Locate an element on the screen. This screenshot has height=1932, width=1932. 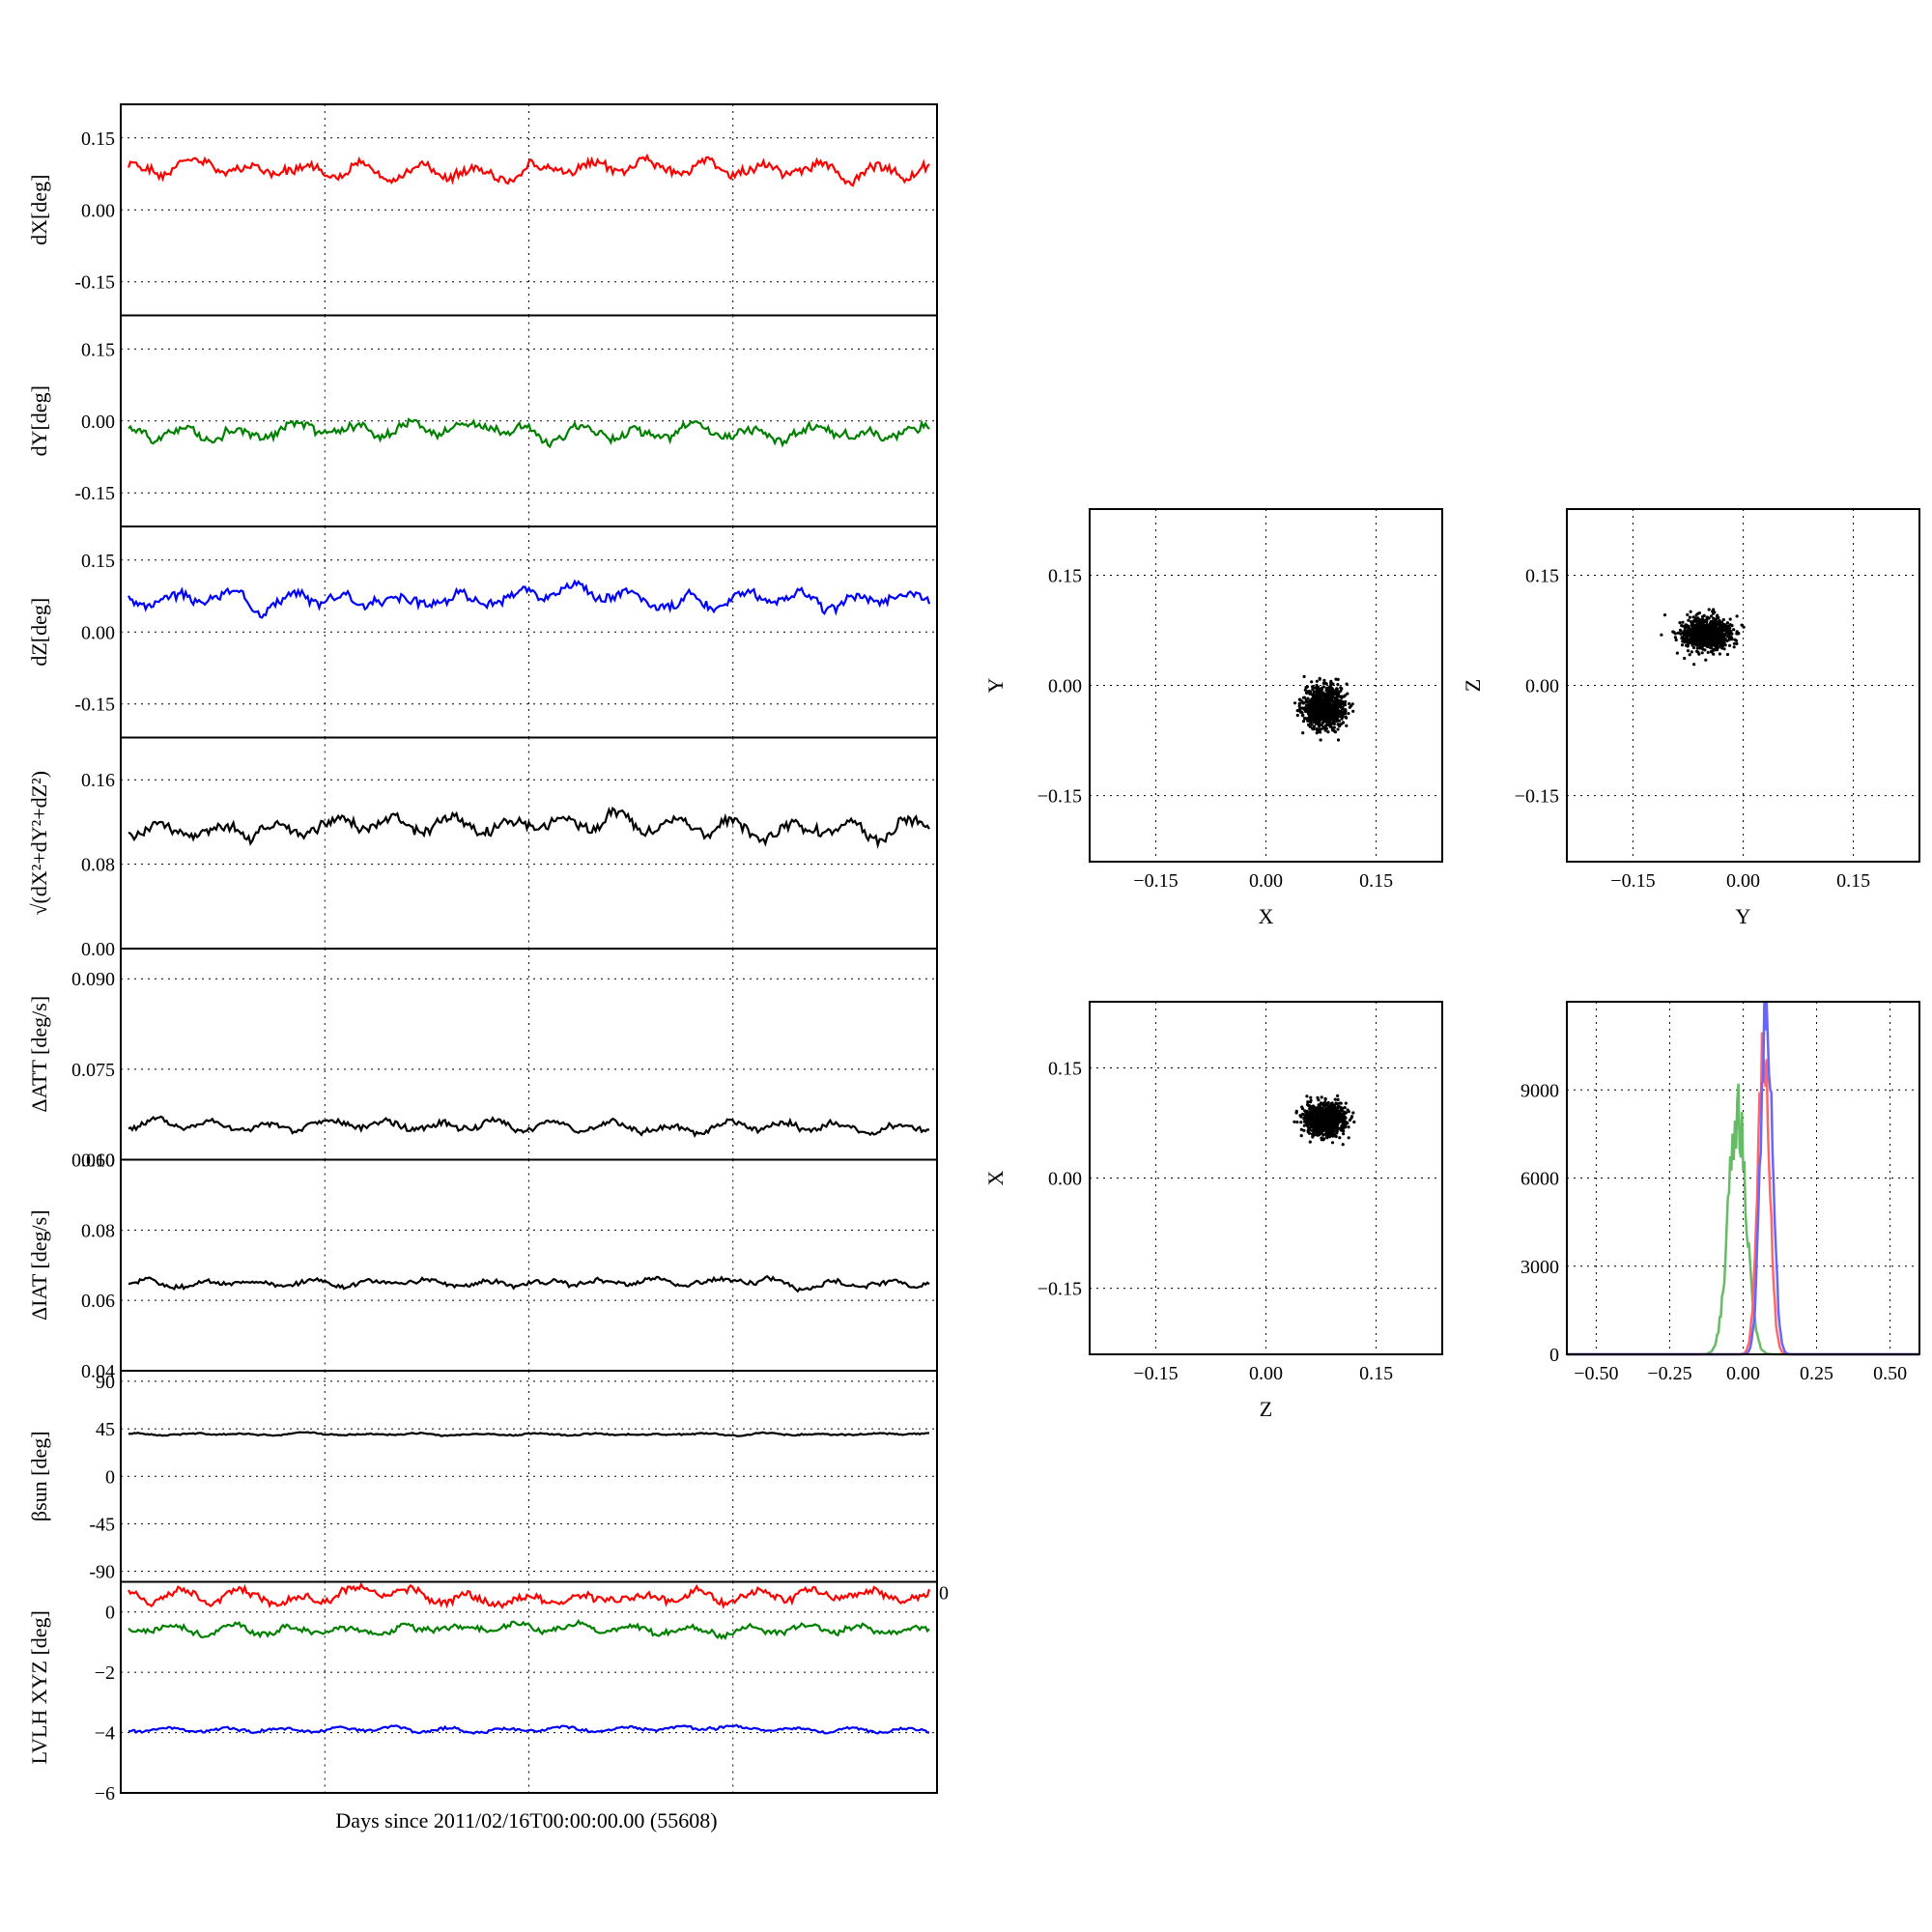
x-tick-label: 0.00 is located at coordinates (1743, 881).